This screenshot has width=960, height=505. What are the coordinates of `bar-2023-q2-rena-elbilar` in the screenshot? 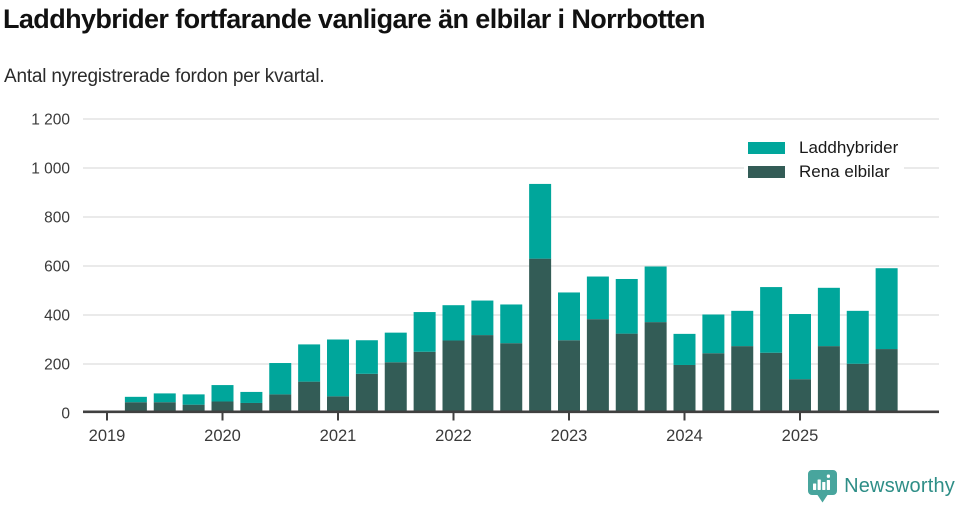 It's located at (597, 366).